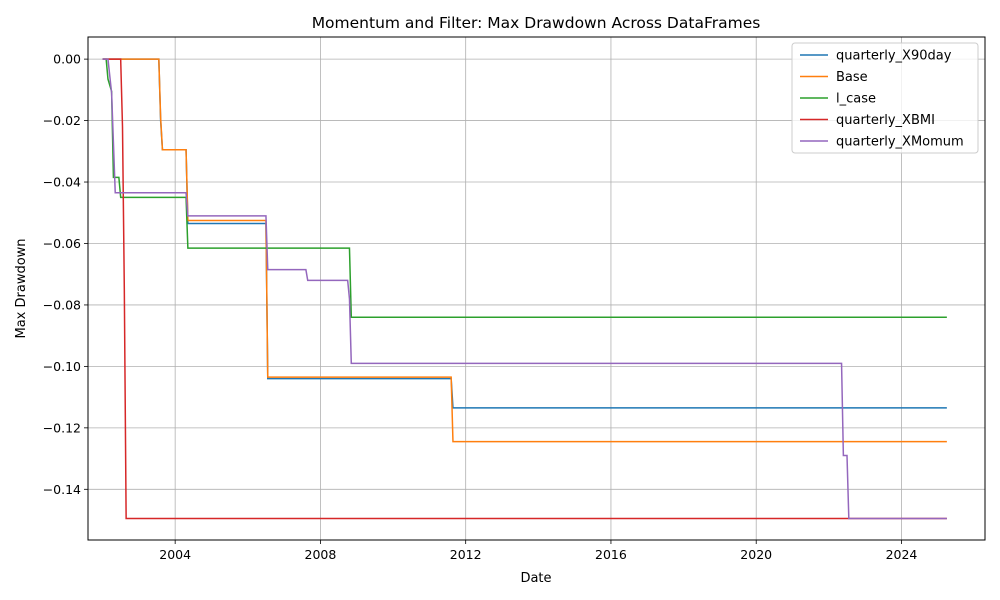 This screenshot has height=600, width=1000. I want to click on x-tick-label: 2020, so click(756, 554).